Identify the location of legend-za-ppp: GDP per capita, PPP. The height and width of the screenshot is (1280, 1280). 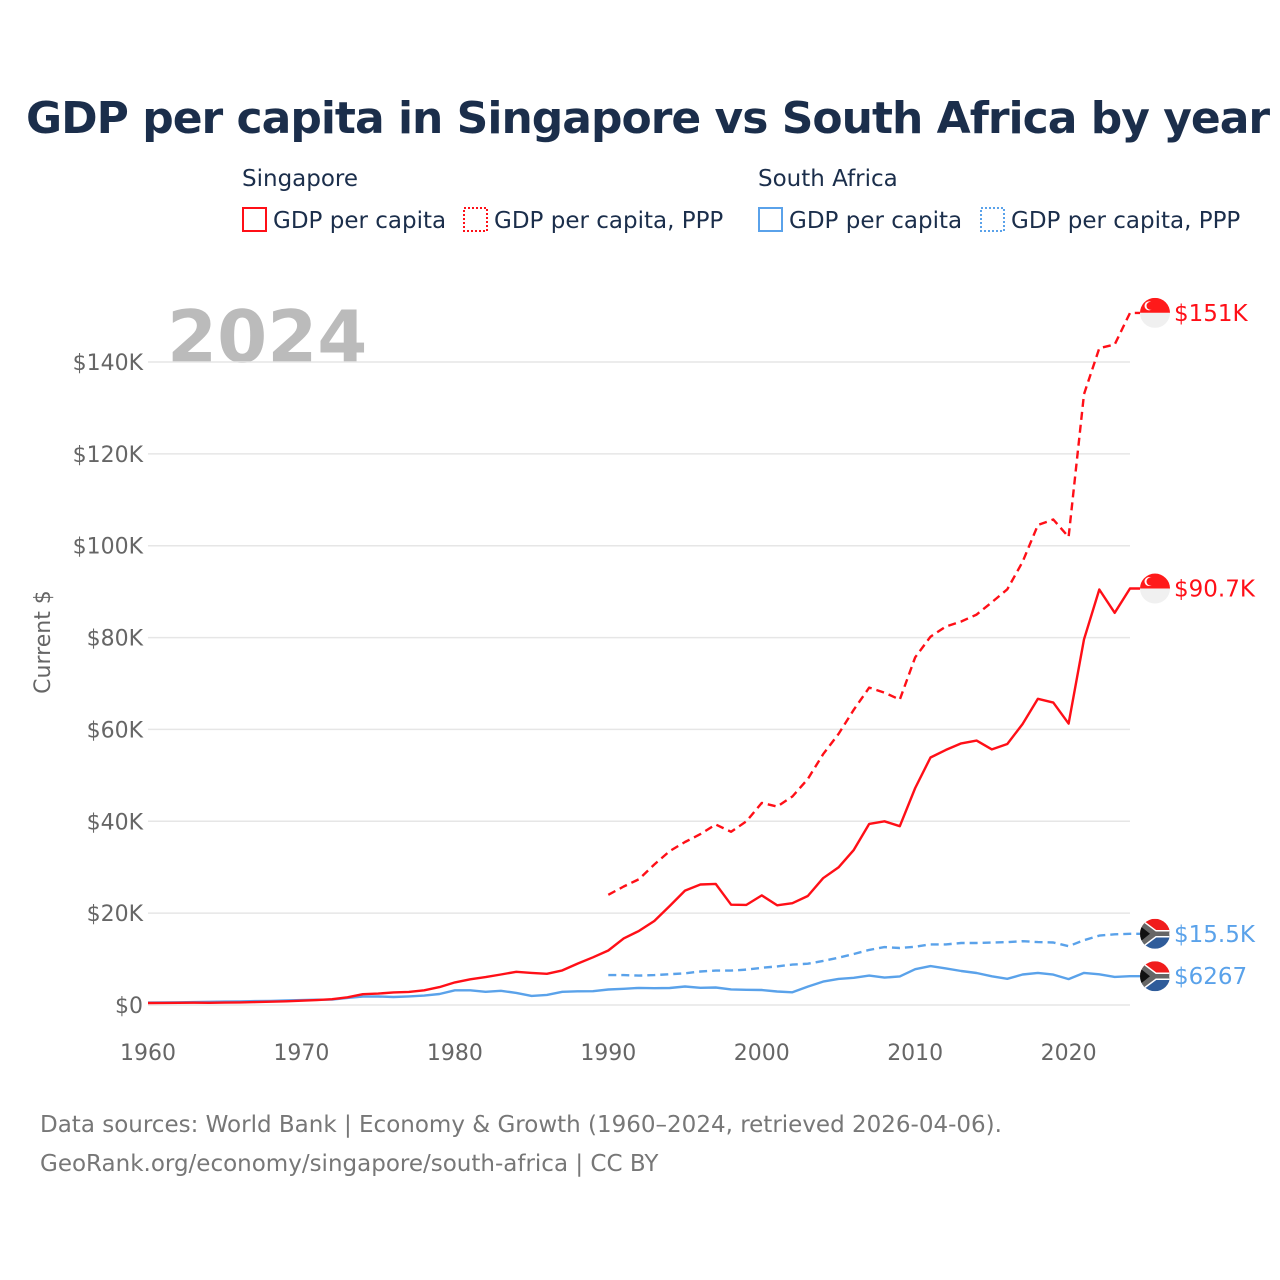
(1125, 221).